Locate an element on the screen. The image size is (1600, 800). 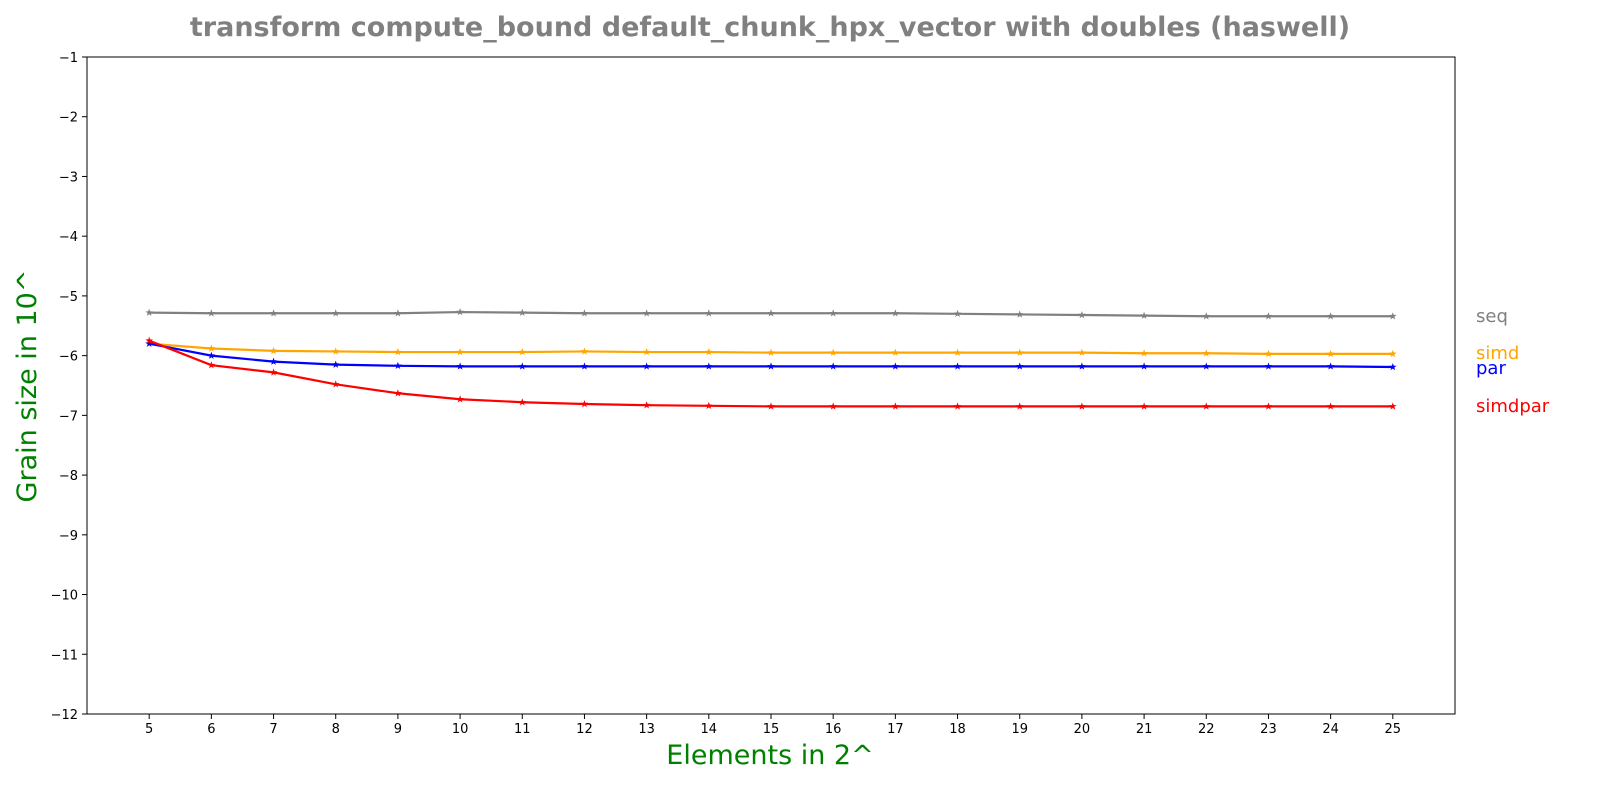
series-label-seq: seq is located at coordinates (1492, 316).